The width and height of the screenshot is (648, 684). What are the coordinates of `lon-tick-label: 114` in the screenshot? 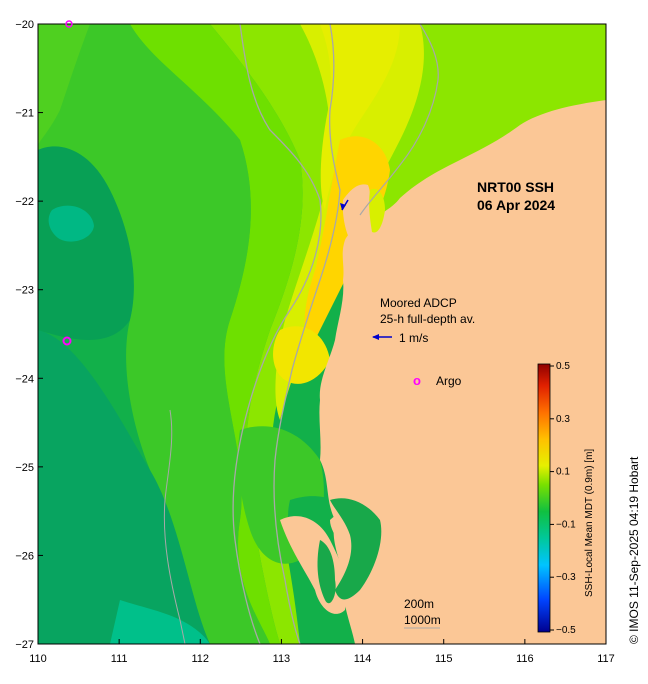 It's located at (363, 659).